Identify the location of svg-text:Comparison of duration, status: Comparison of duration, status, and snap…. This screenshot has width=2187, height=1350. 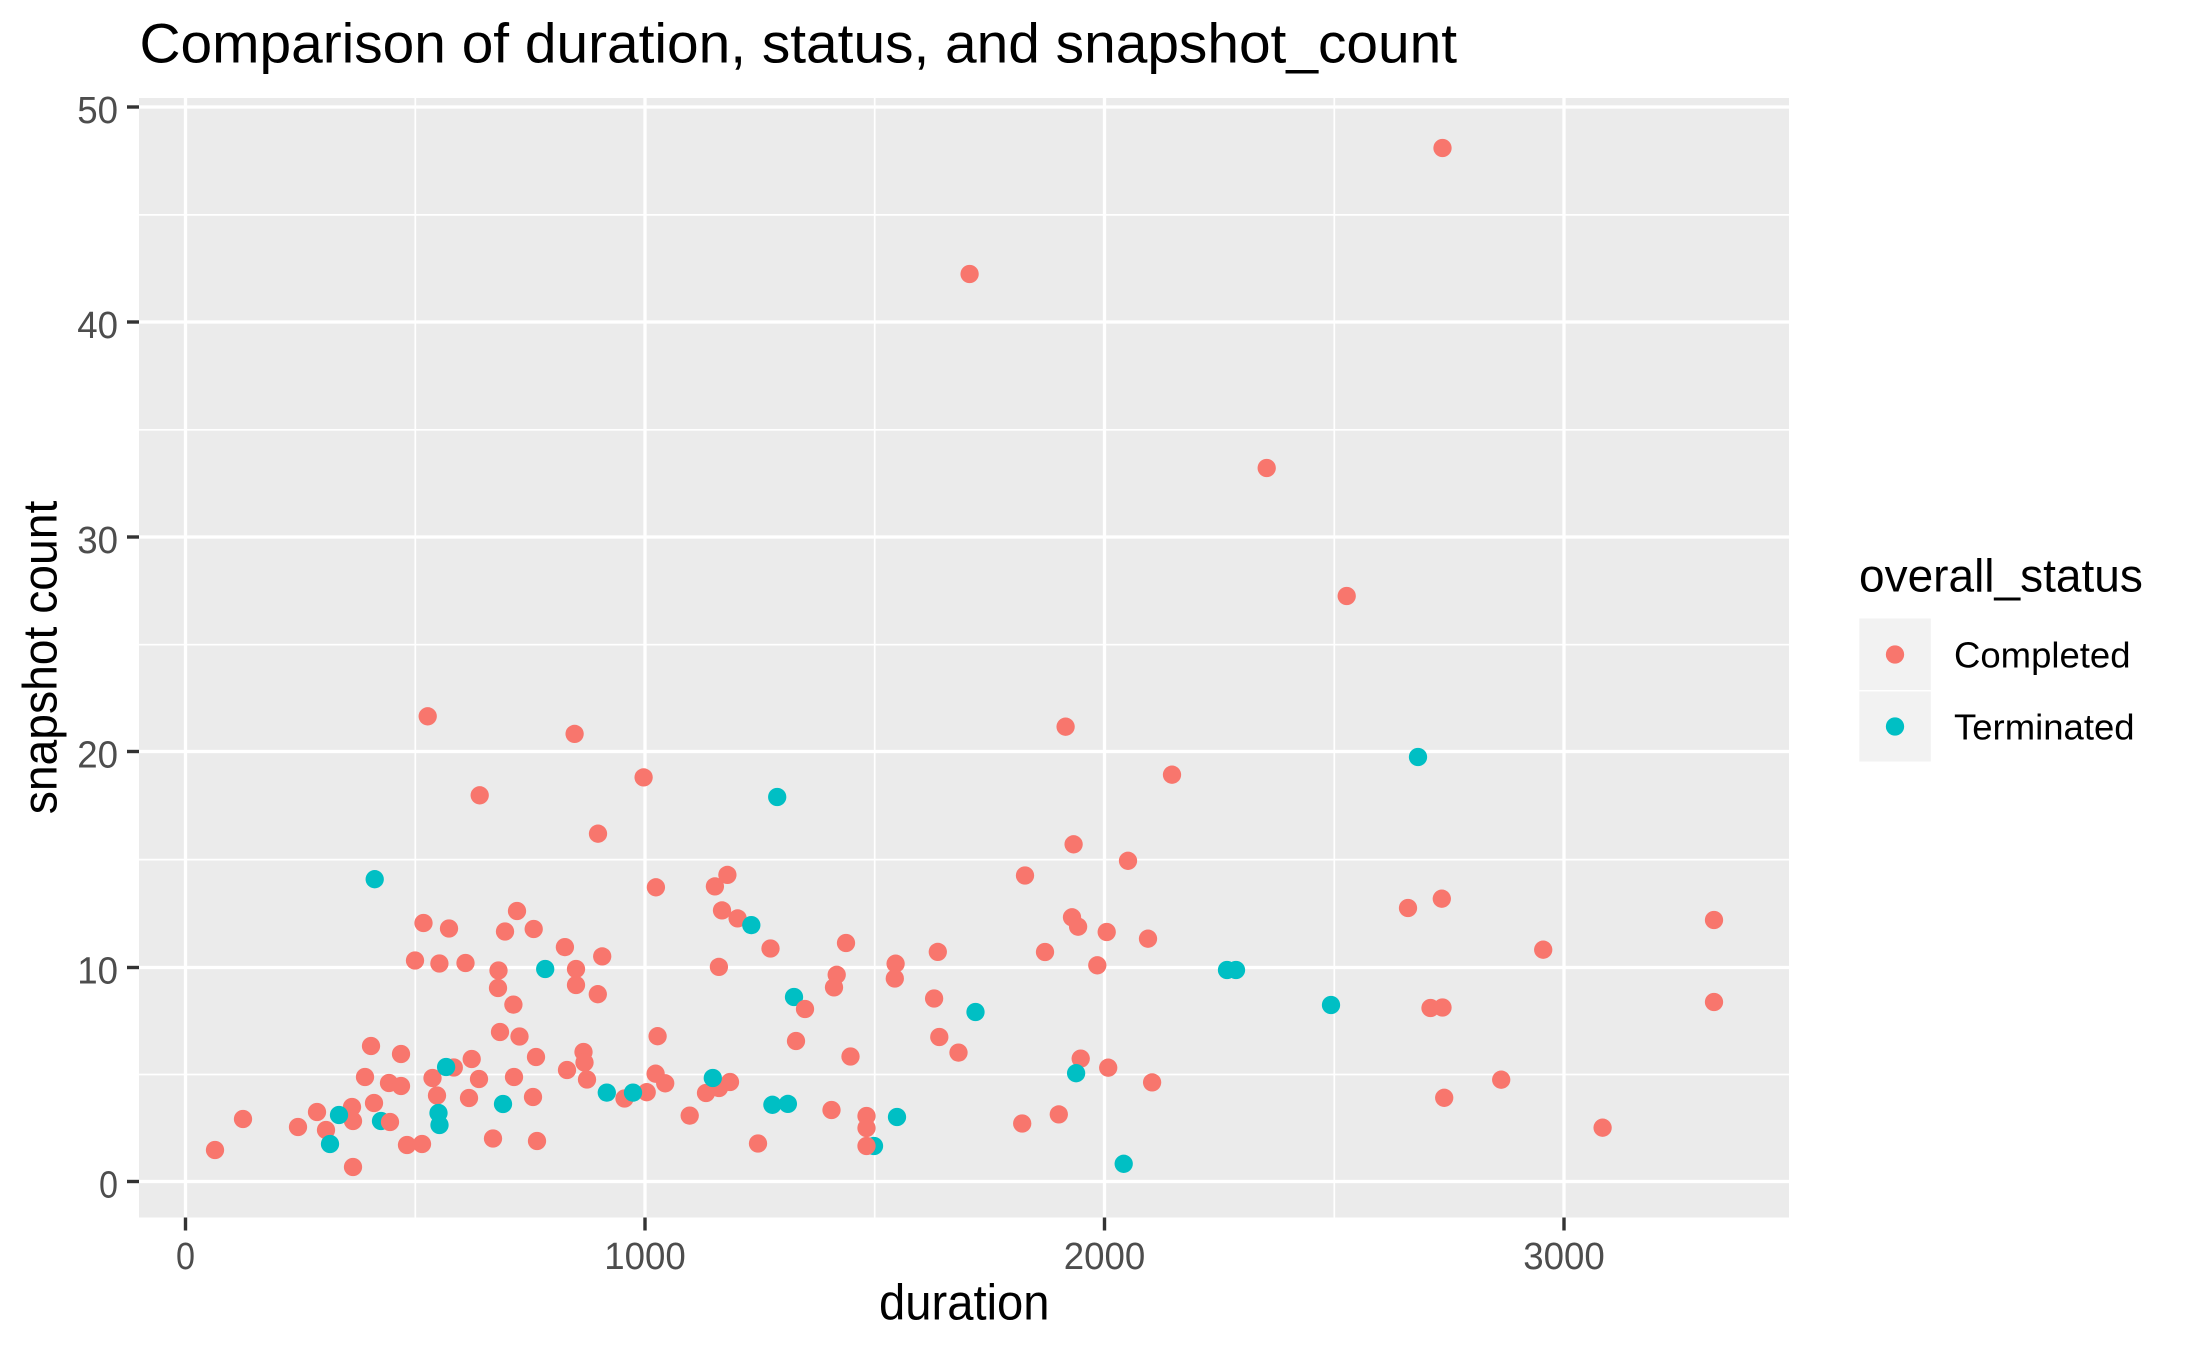
(799, 43).